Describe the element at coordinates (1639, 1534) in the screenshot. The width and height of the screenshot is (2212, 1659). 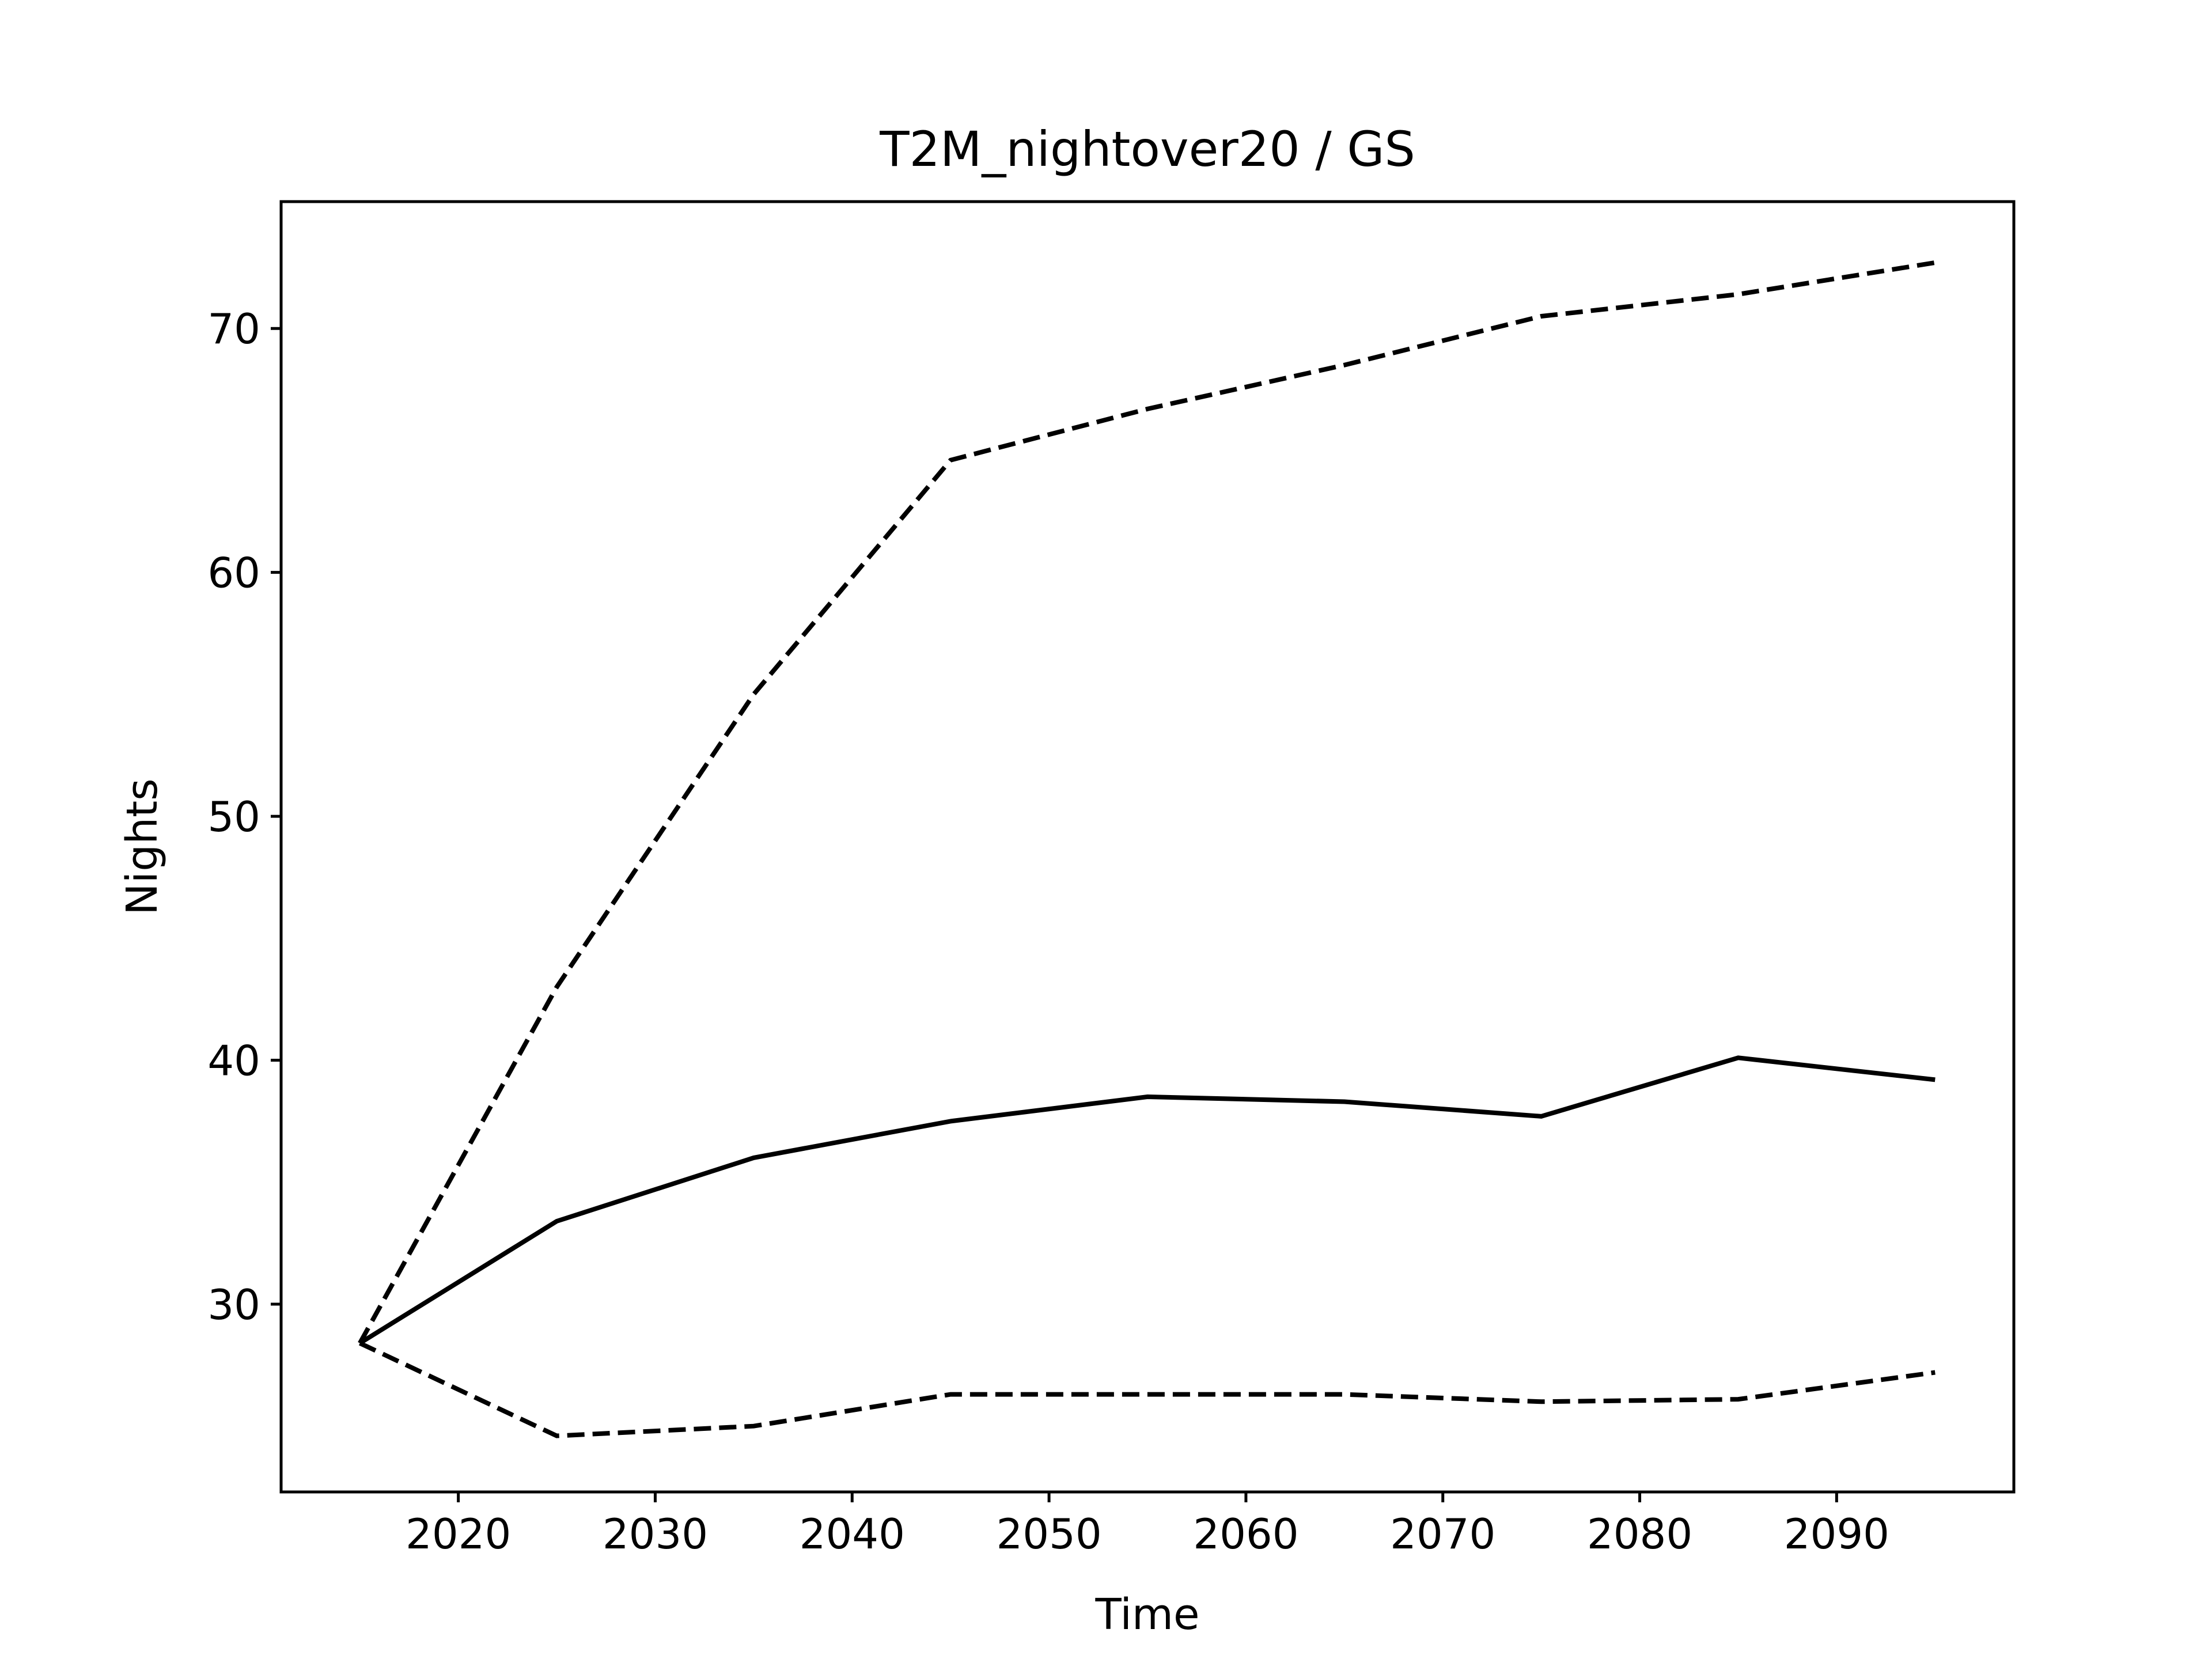
I see `x-tick-label: 2080` at that location.